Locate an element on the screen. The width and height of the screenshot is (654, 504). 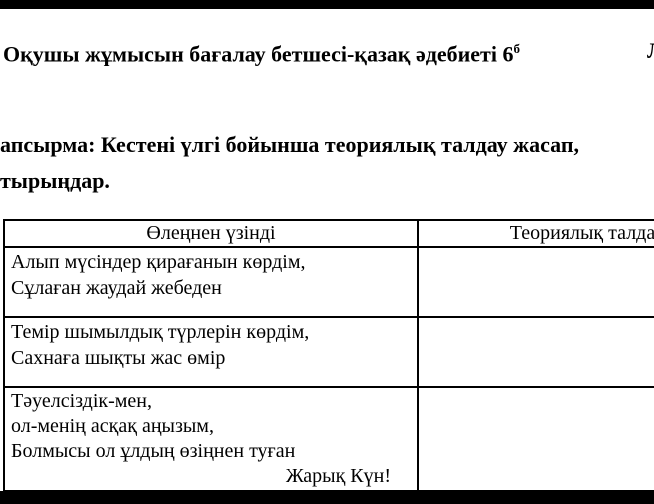
task-instruction-line-2: тырыңдар. is located at coordinates (55, 180).